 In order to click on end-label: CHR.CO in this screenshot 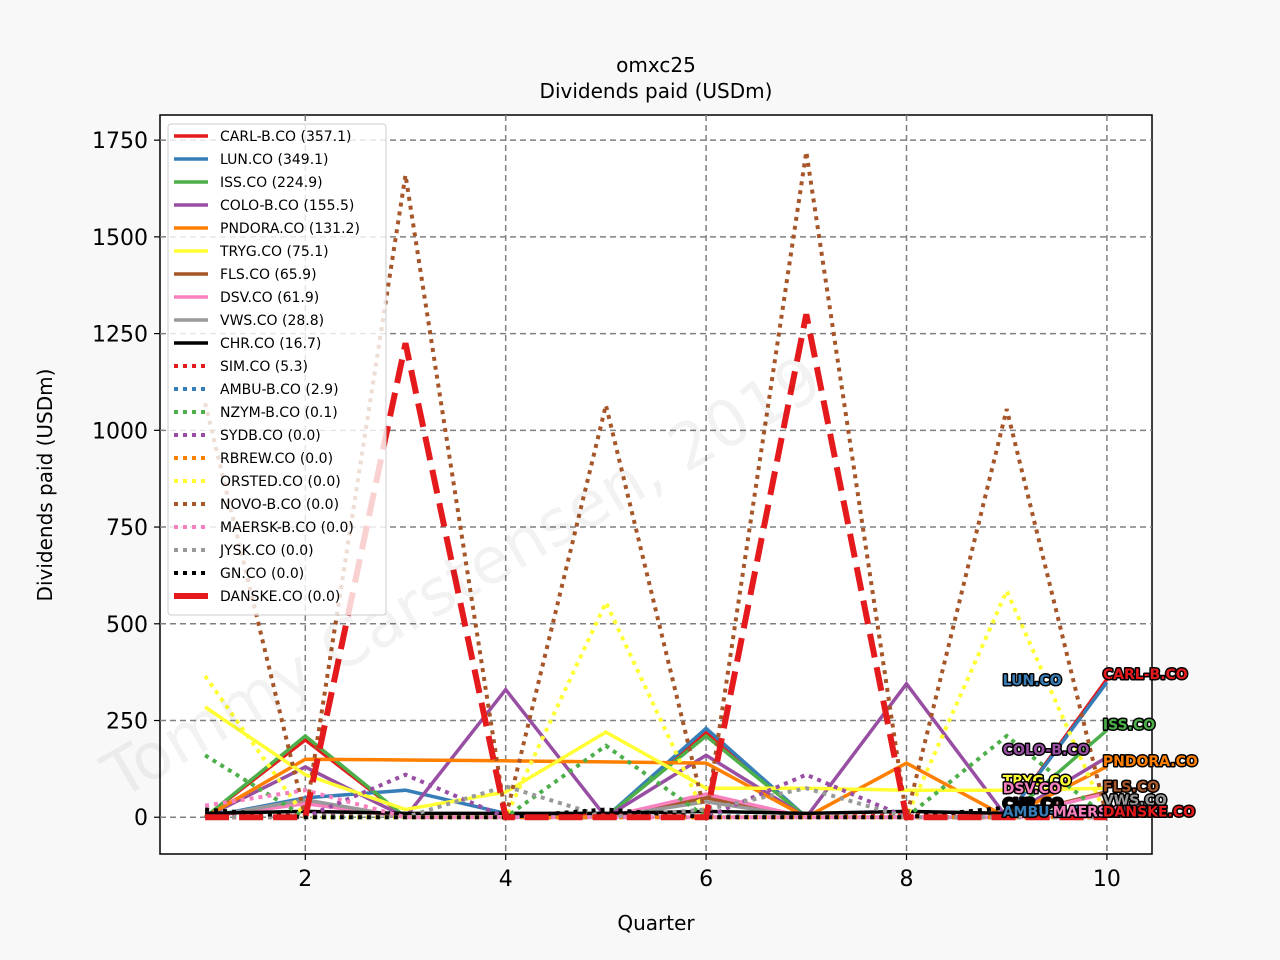, I will do `click(1033, 805)`.